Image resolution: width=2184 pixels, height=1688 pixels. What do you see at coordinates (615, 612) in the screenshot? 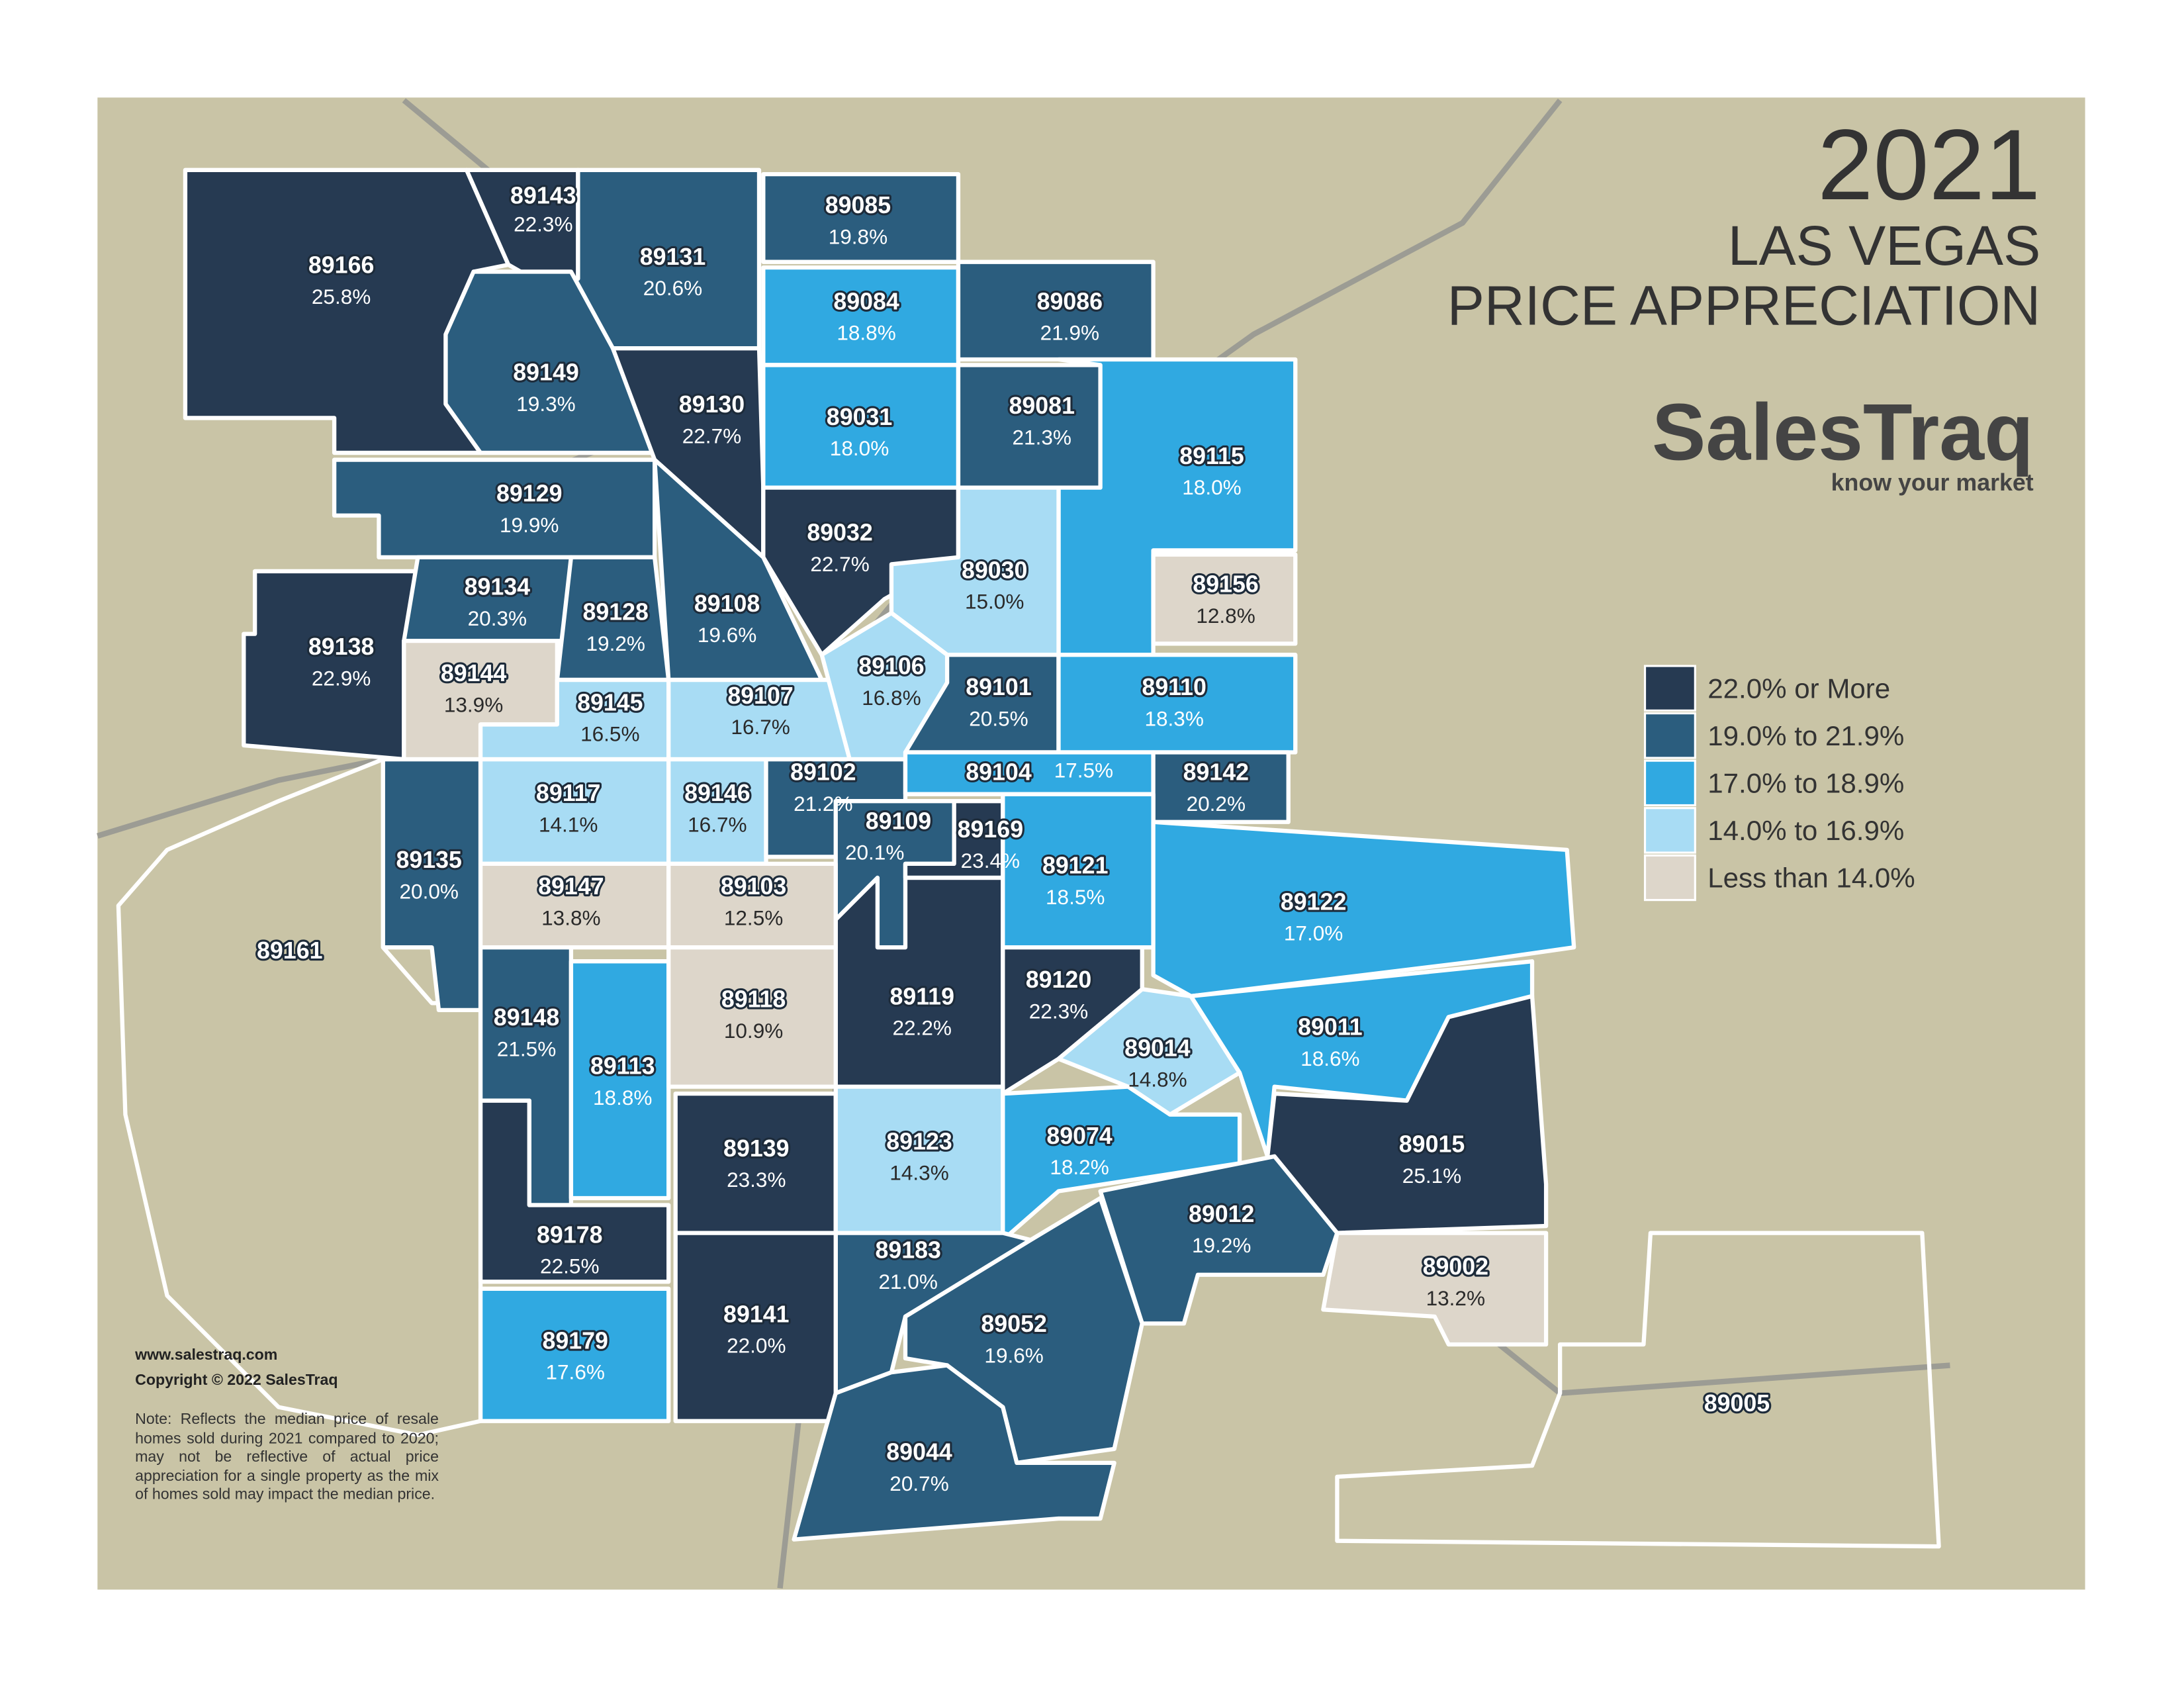
I see `zip-code: 89128` at bounding box center [615, 612].